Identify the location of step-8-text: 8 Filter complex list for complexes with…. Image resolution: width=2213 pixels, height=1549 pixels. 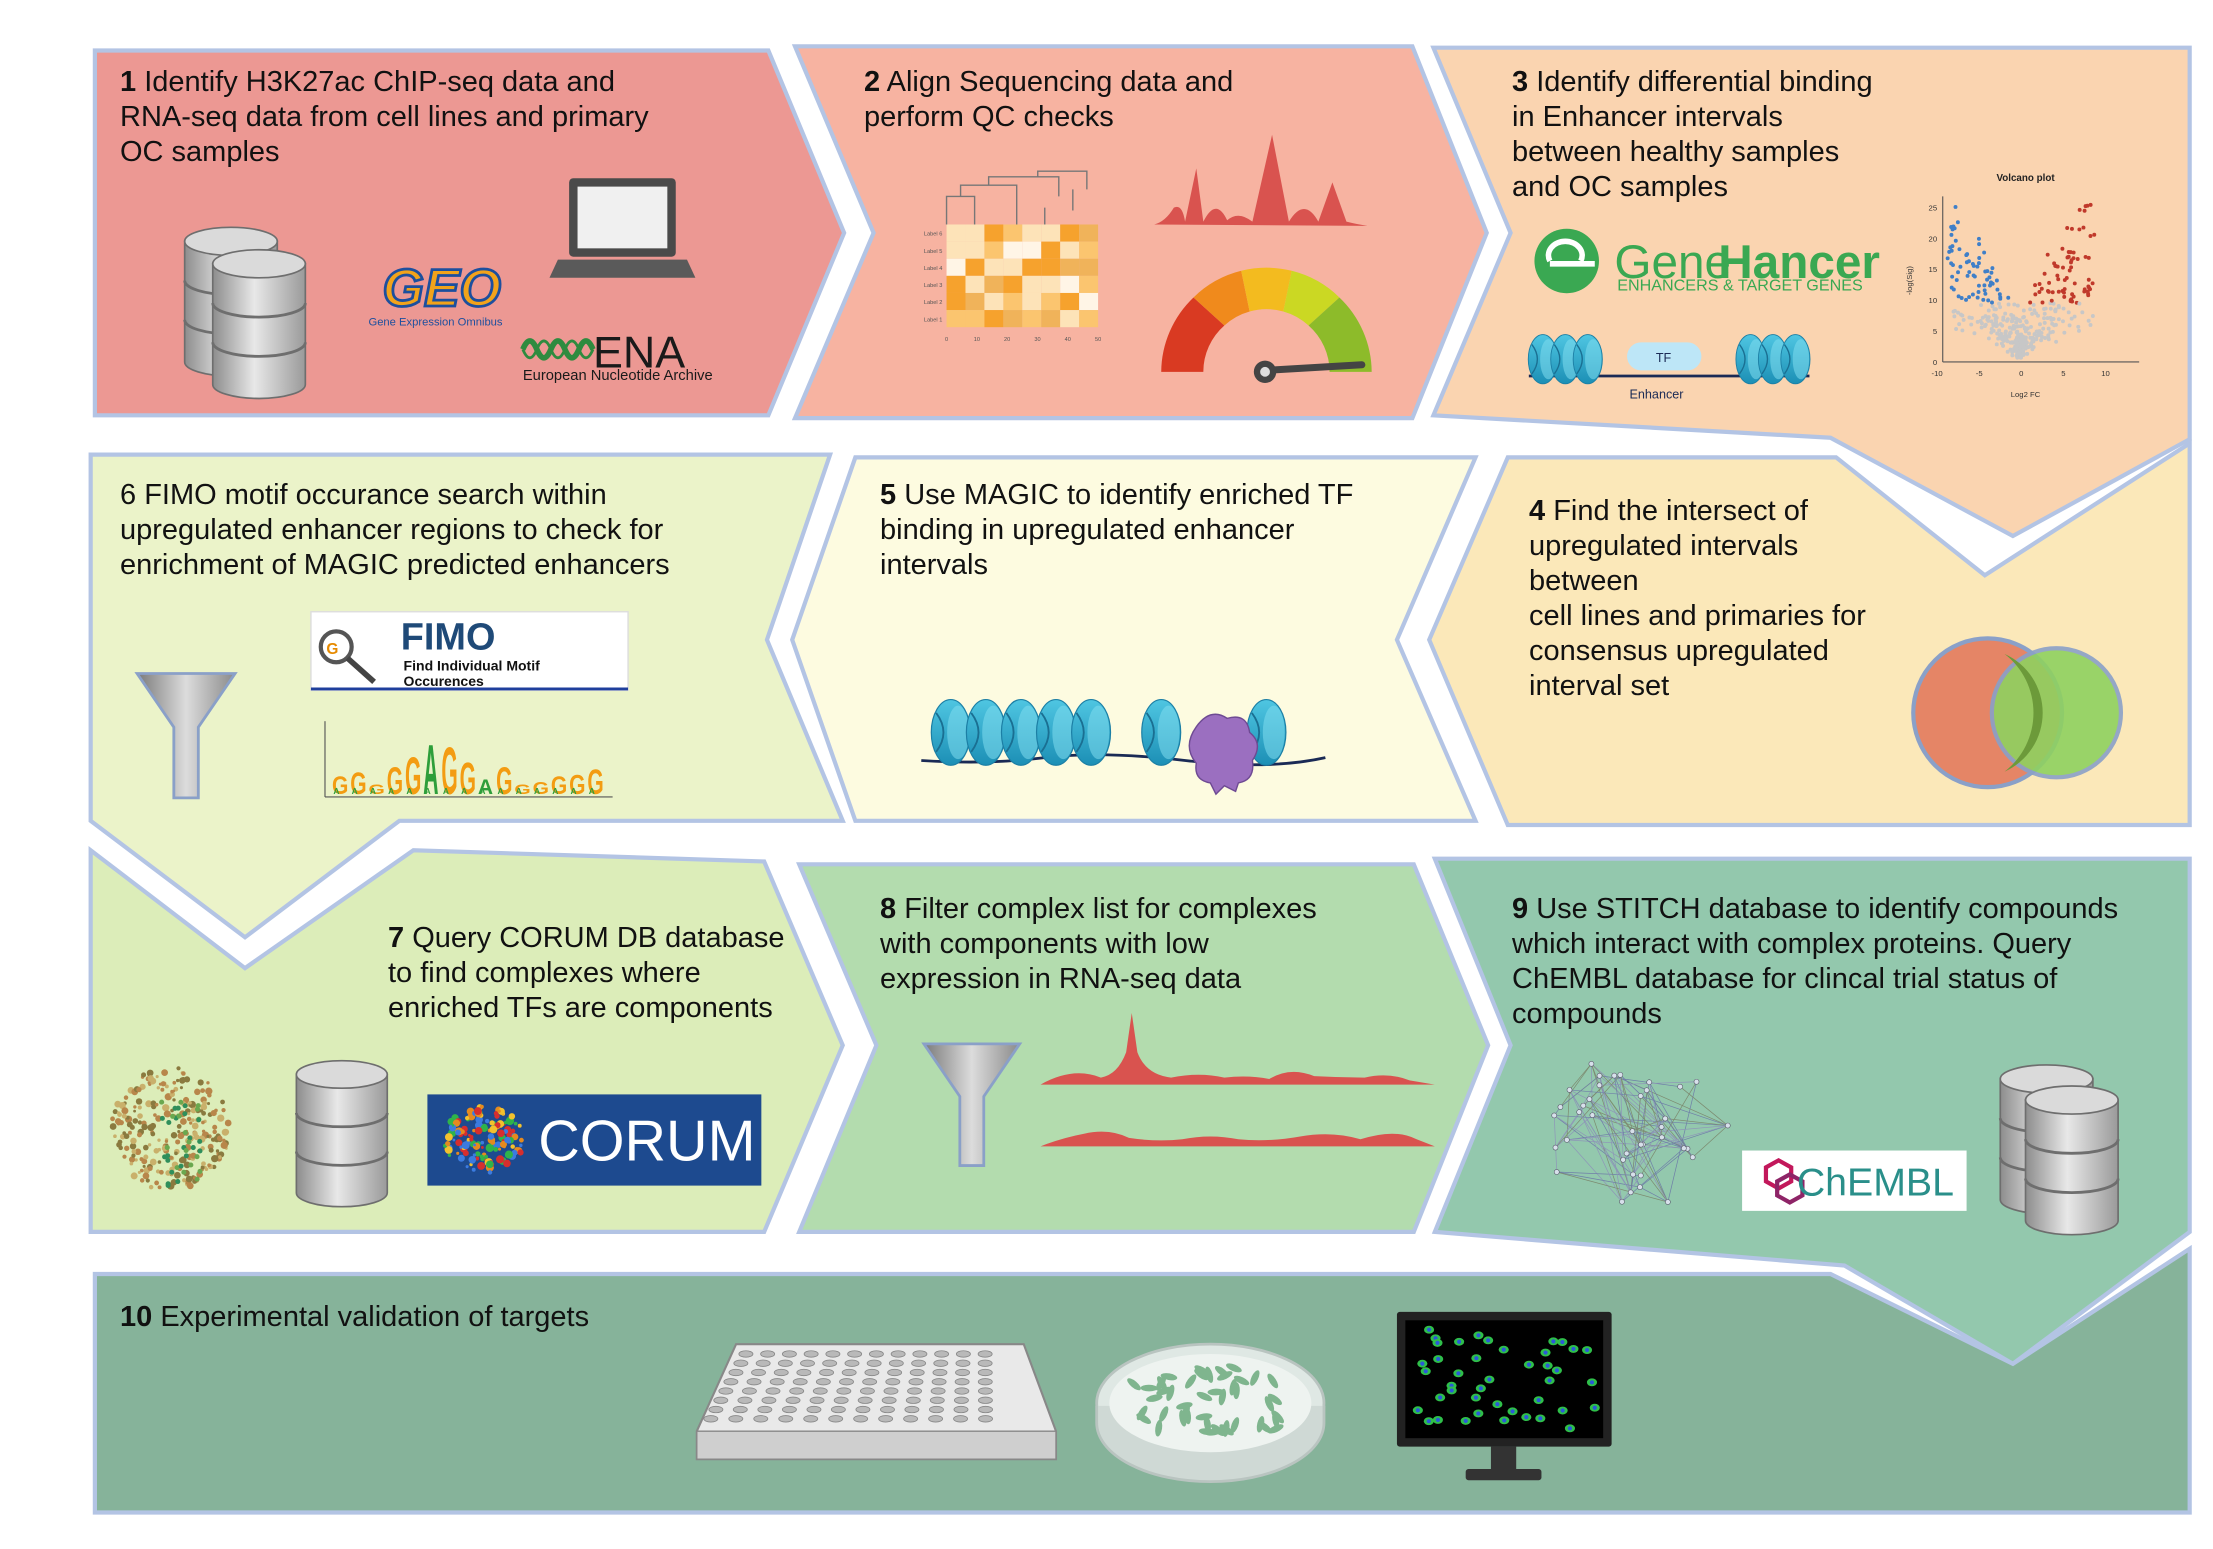
(1098, 944).